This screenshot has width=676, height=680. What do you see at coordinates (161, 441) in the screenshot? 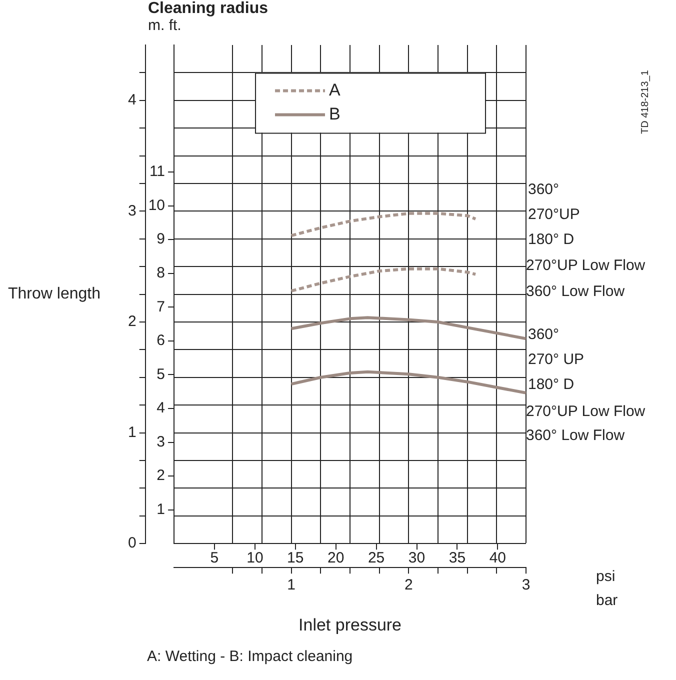
I see `y2-tick-label: 3` at bounding box center [161, 441].